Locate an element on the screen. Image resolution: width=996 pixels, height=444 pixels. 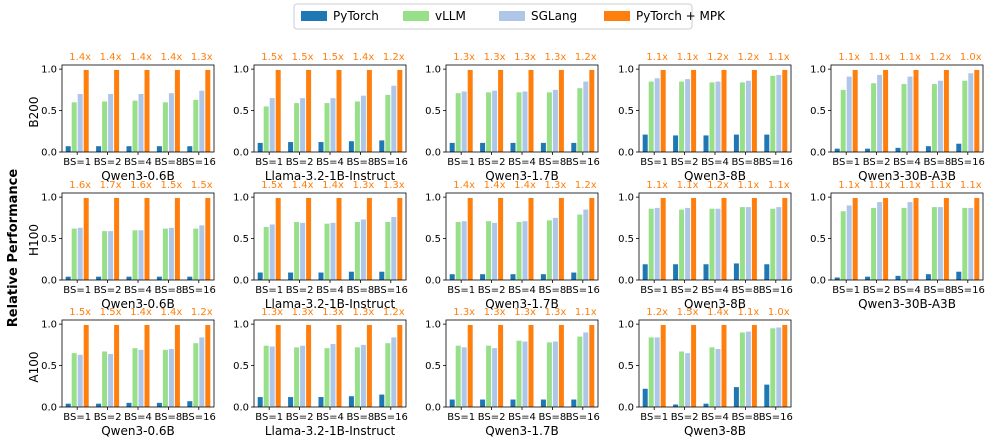
bar-h100-llama-3-2-1b-instruct-bs-16-pytorch-mpk is located at coordinates (400, 238).